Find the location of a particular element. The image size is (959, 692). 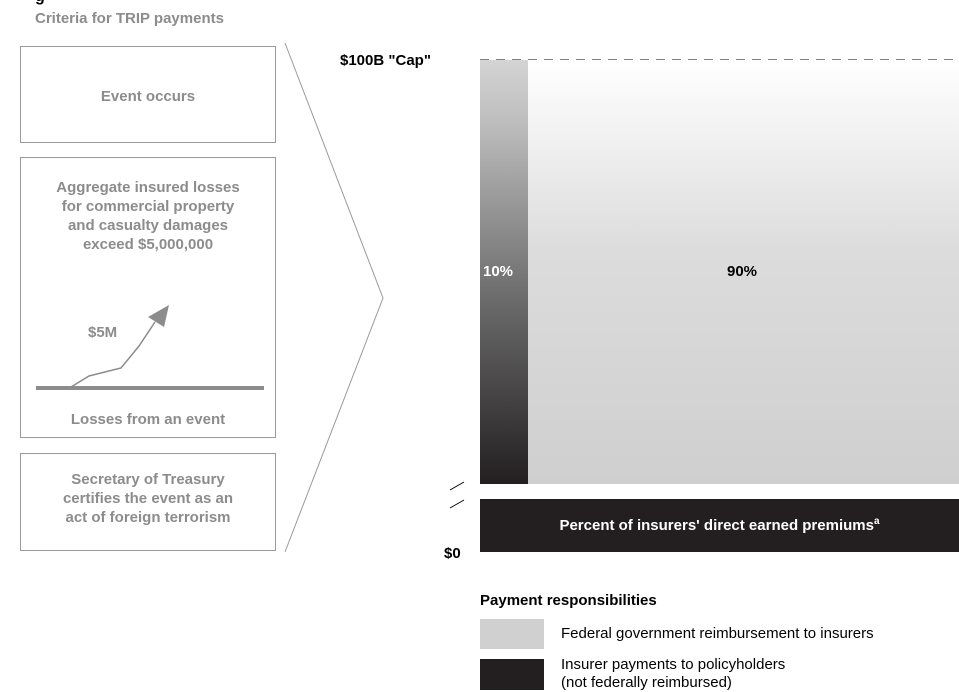

legend-title: Payment responsibilities is located at coordinates (568, 600).